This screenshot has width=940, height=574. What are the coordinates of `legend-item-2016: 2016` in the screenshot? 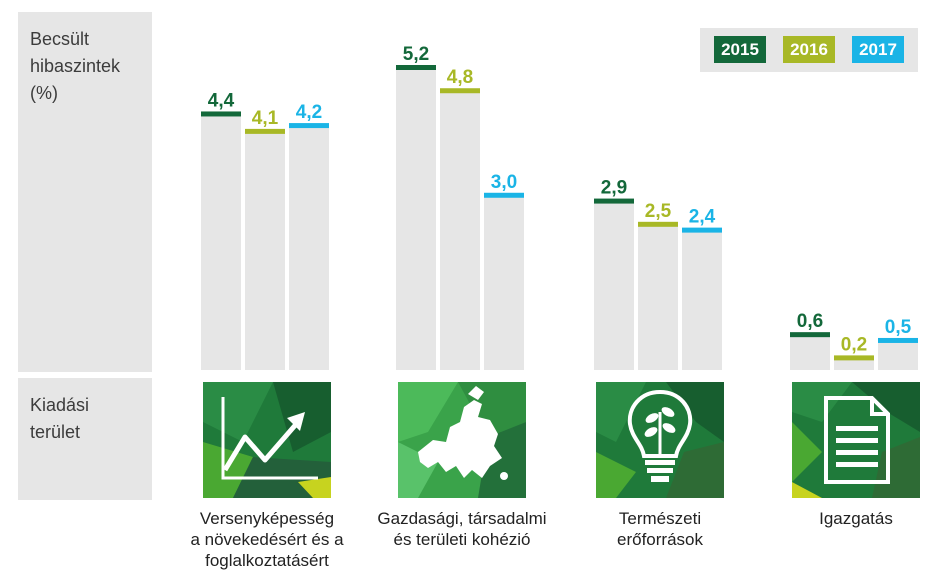 It's located at (809, 49).